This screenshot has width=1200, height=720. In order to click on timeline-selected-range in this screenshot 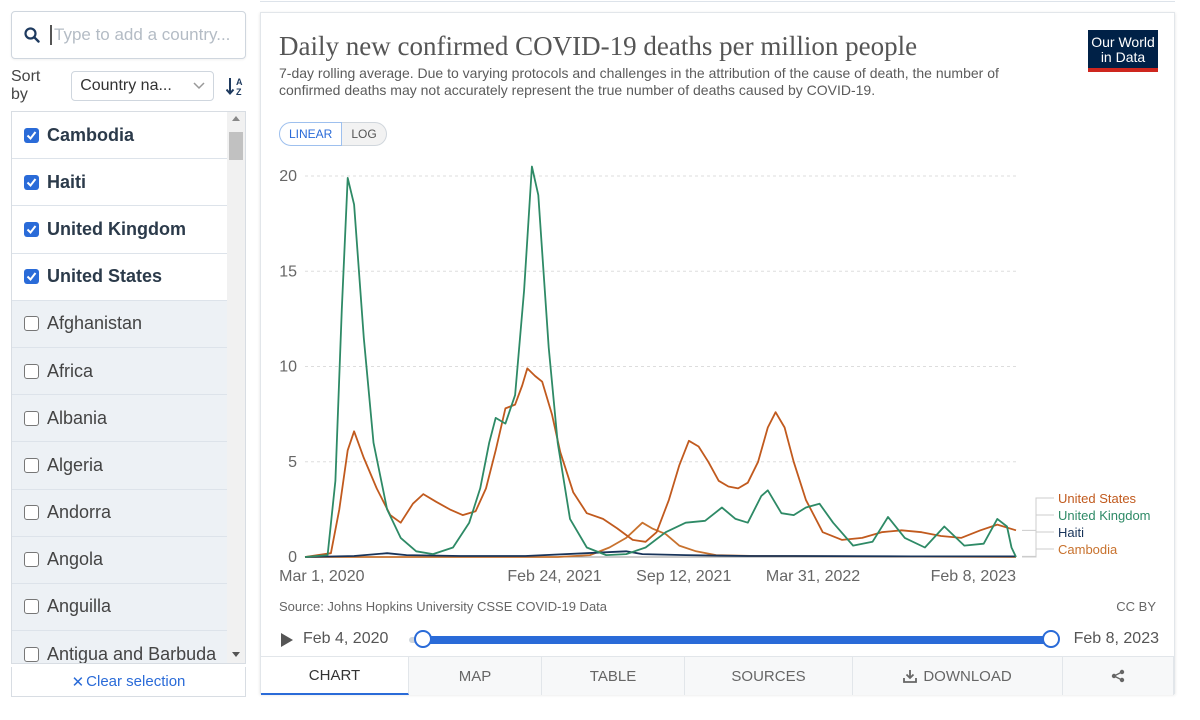, I will do `click(737, 640)`.